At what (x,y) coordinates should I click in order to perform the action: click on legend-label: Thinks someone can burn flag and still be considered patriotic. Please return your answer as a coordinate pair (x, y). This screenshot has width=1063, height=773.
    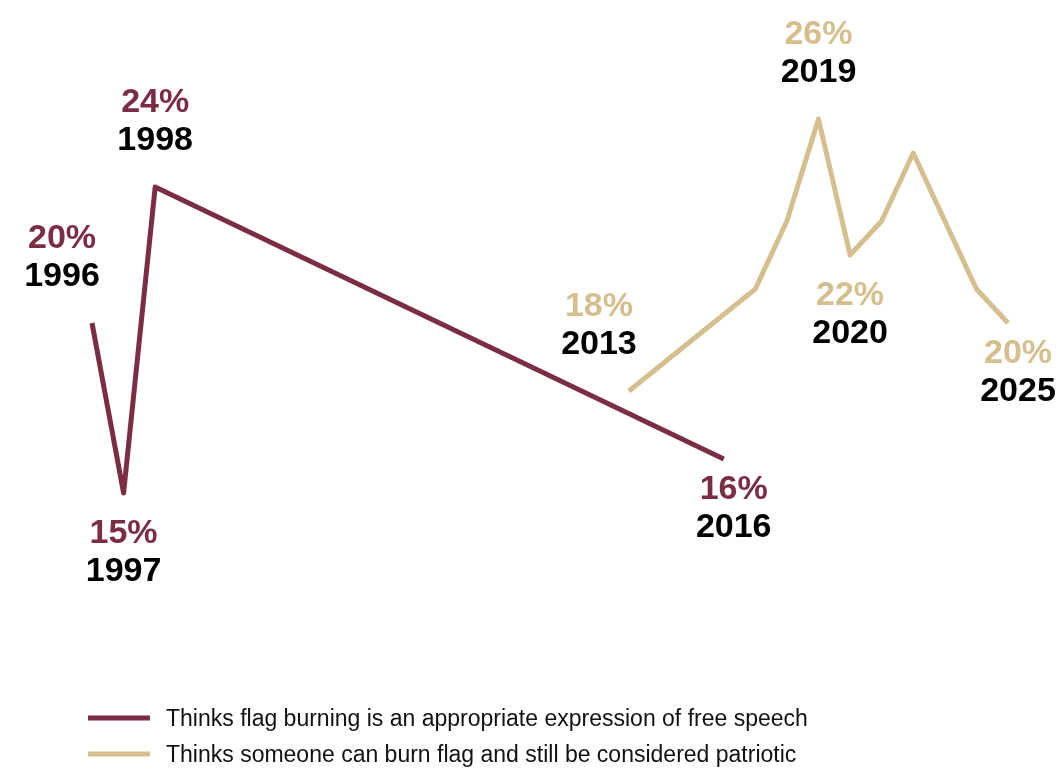
    Looking at the image, I should click on (481, 754).